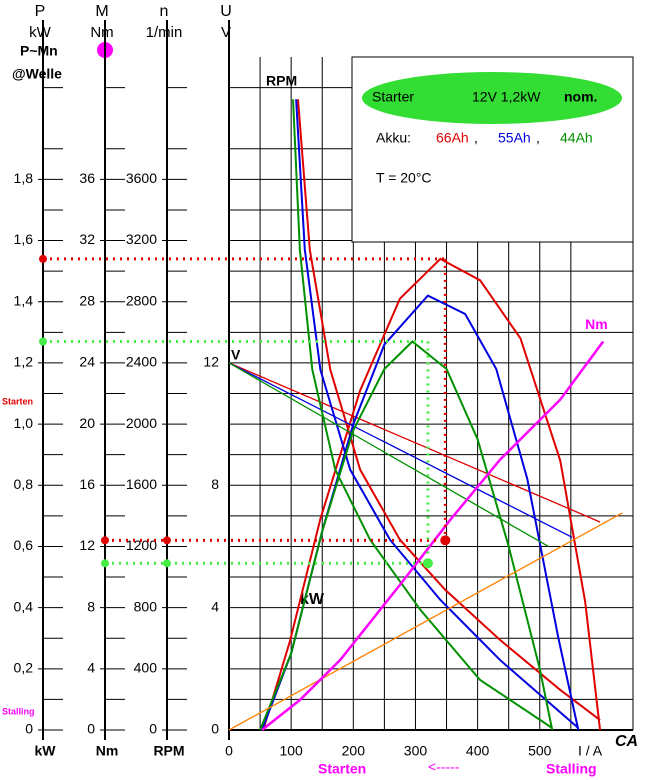 Image resolution: width=650 pixels, height=780 pixels. Describe the element at coordinates (506, 97) in the screenshot. I see `legend-rating: 12V 1,2kW` at that location.